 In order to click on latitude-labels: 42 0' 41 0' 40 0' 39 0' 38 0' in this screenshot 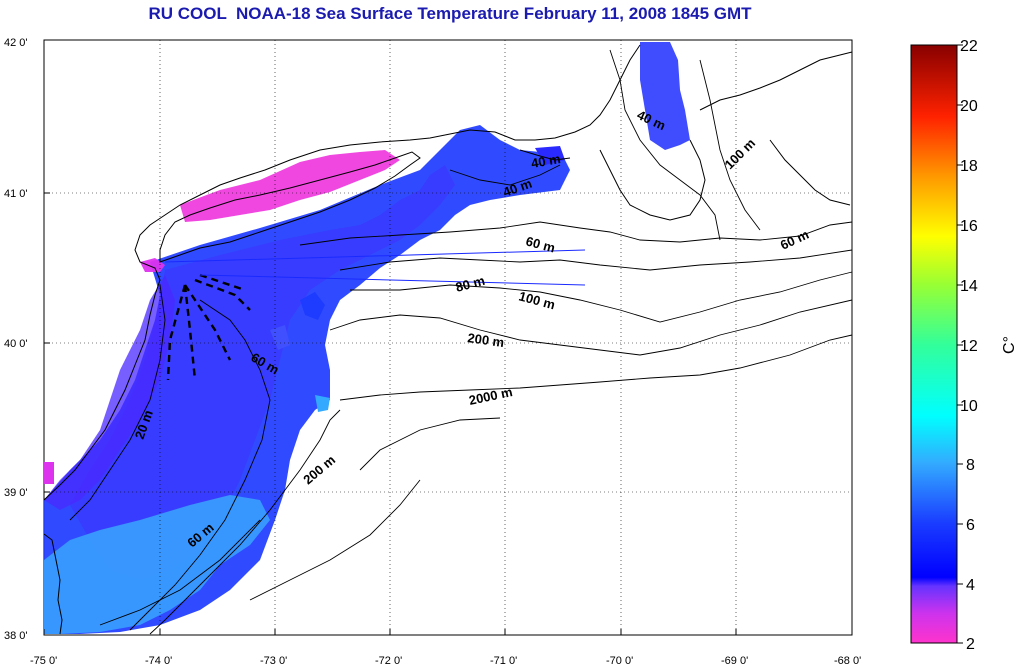, I will do `click(16, 339)`.